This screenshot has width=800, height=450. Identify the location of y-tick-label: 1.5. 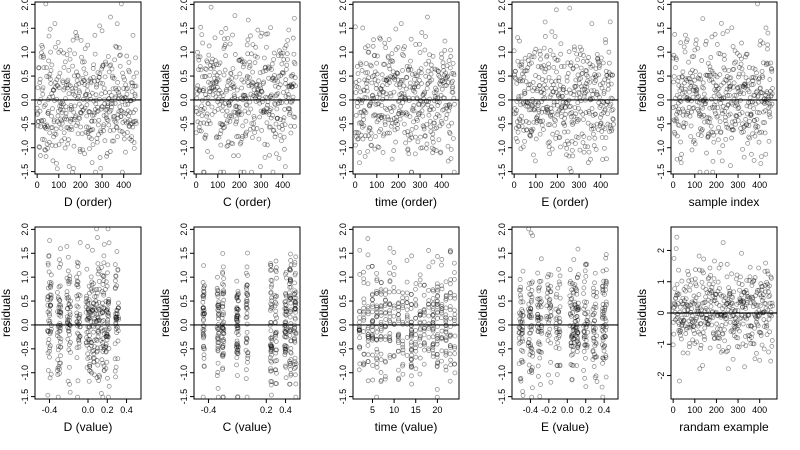
(184, 28).